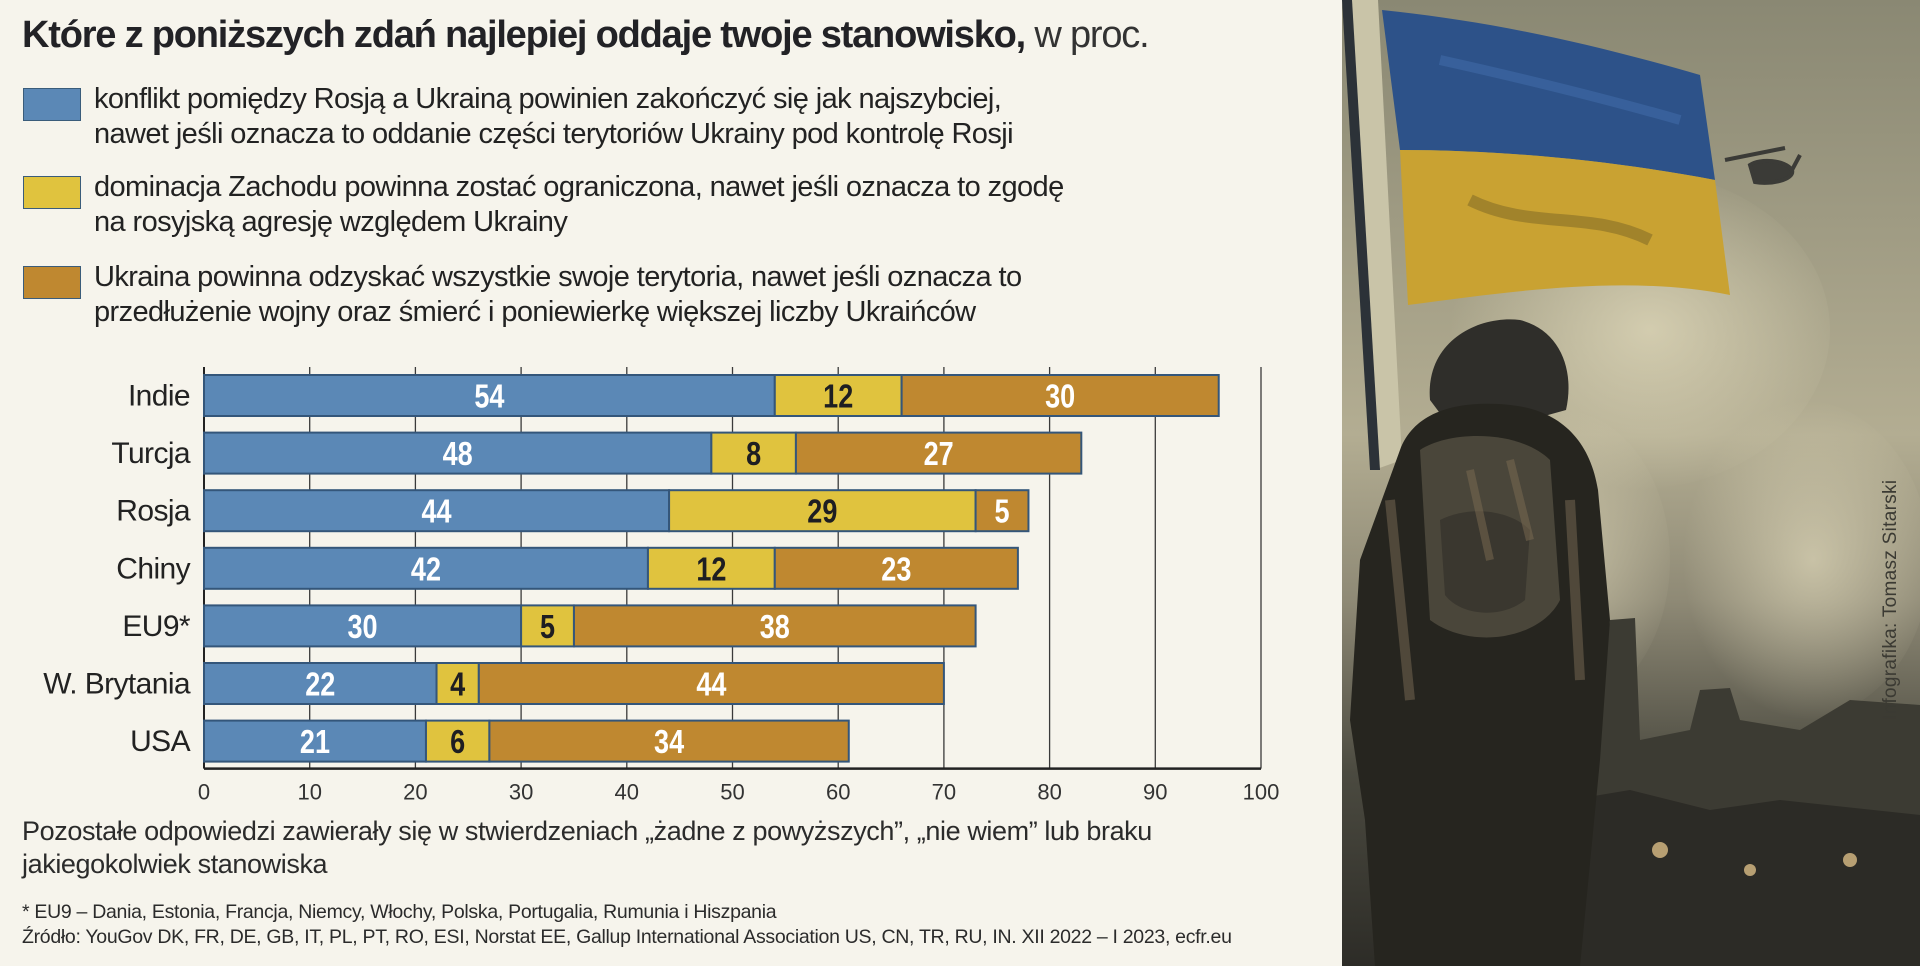 This screenshot has width=1920, height=966. What do you see at coordinates (457, 685) in the screenshot?
I see `data-label: 4` at bounding box center [457, 685].